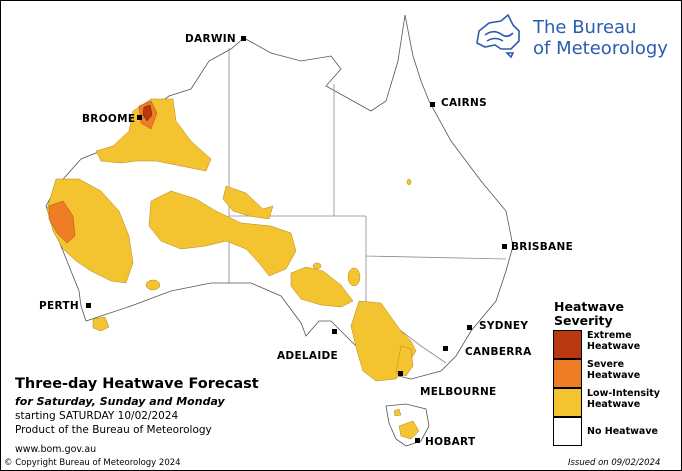 This screenshot has height=471, width=682. I want to click on city-label-sydney: SYDNEY, so click(504, 326).